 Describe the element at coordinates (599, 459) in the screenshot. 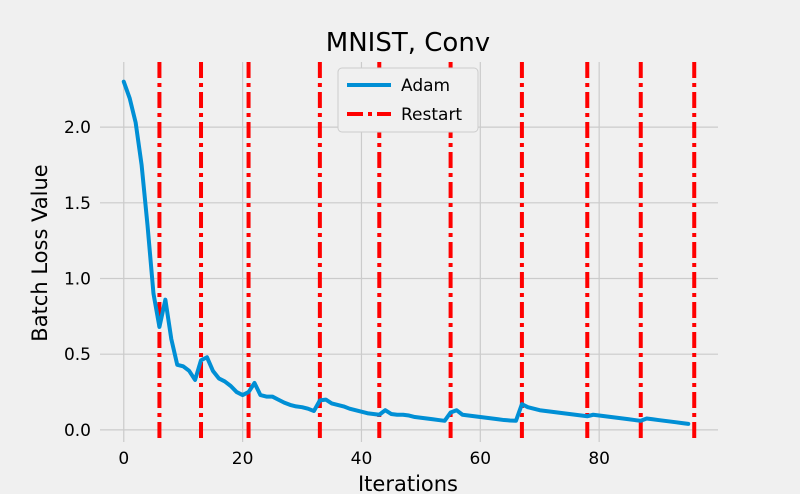

I see `x-tick-label: 80` at that location.